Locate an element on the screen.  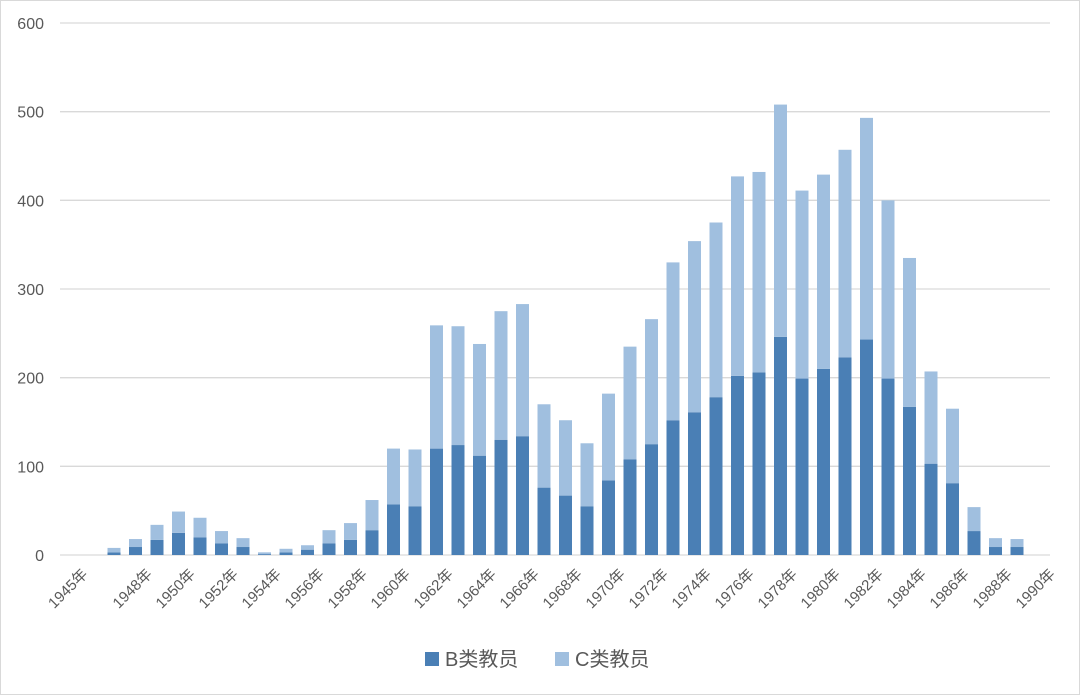
x-tick-label: 1982年 is located at coordinates (864, 589).